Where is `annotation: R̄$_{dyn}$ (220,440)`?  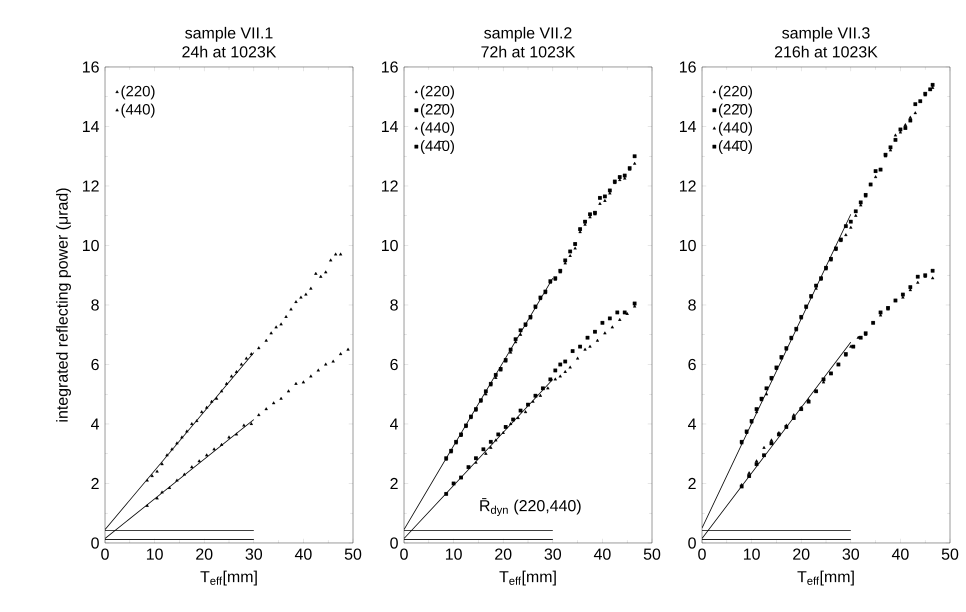 annotation: R̄$_{dyn}$ (220,440) is located at coordinates (530, 507).